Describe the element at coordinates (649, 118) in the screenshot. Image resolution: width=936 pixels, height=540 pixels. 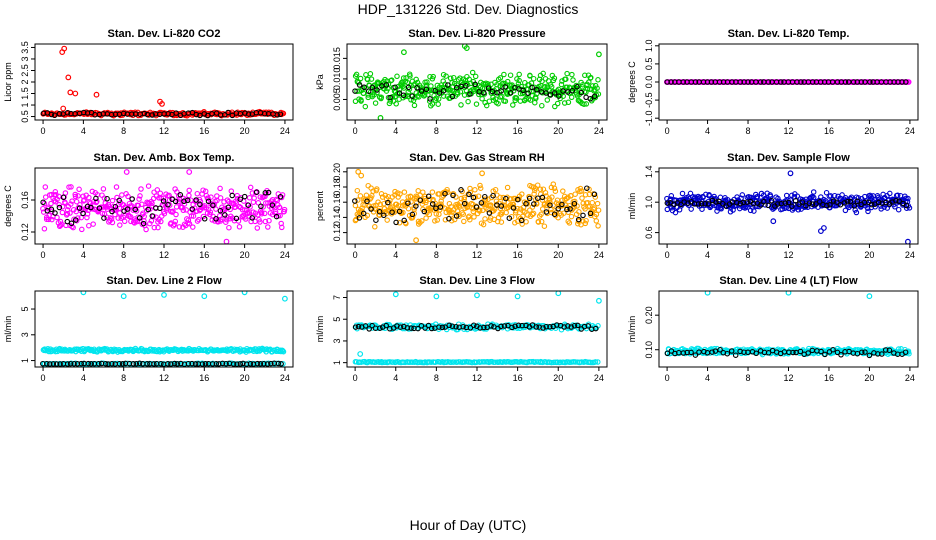
I see `y-tick-label: -1.0` at that location.